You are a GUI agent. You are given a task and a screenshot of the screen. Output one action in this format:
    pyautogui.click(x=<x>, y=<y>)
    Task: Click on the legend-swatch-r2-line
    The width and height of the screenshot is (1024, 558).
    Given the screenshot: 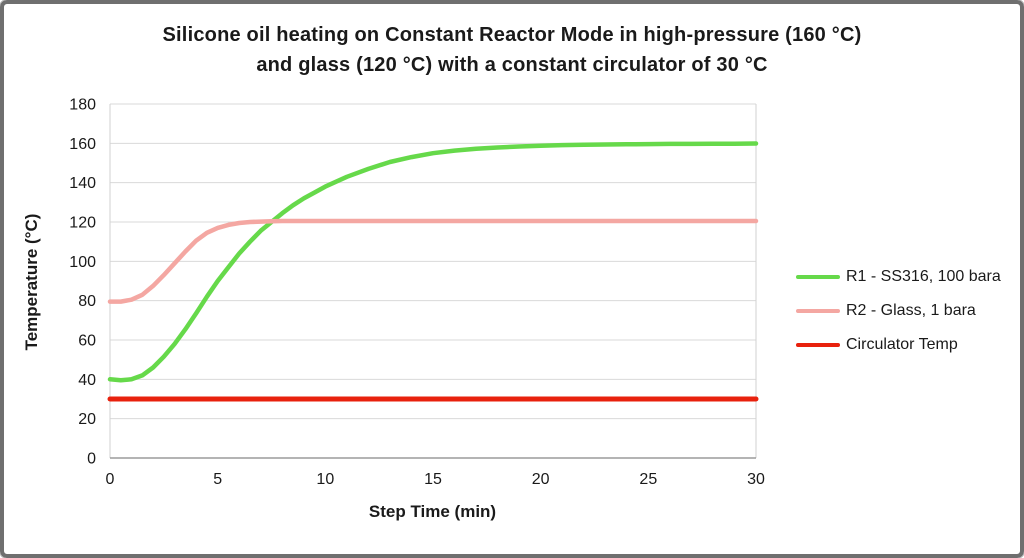 What is the action you would take?
    pyautogui.click(x=818, y=311)
    